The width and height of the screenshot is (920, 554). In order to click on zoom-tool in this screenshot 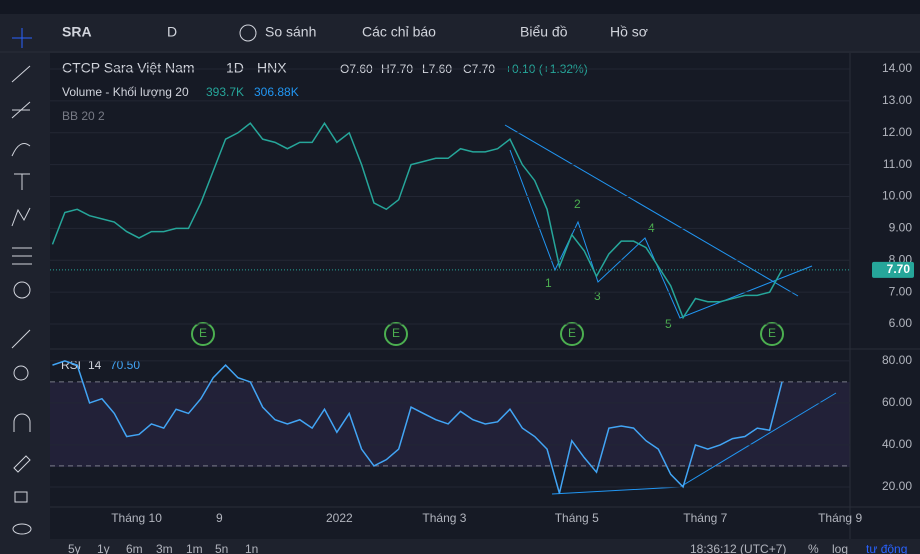, I will do `click(21, 373)`.